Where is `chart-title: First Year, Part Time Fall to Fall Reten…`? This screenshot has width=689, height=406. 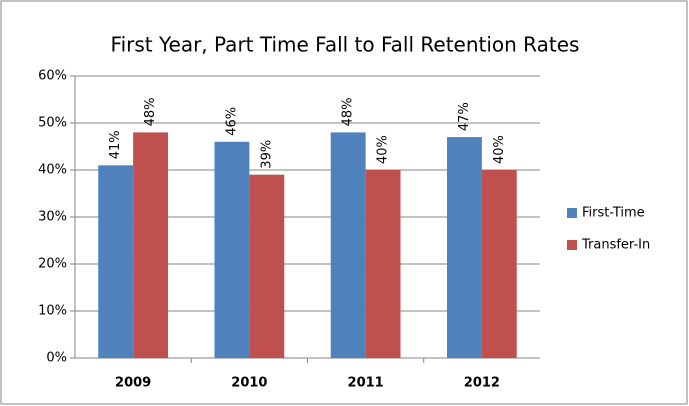
chart-title: First Year, Part Time Fall to Fall Reten… is located at coordinates (345, 45).